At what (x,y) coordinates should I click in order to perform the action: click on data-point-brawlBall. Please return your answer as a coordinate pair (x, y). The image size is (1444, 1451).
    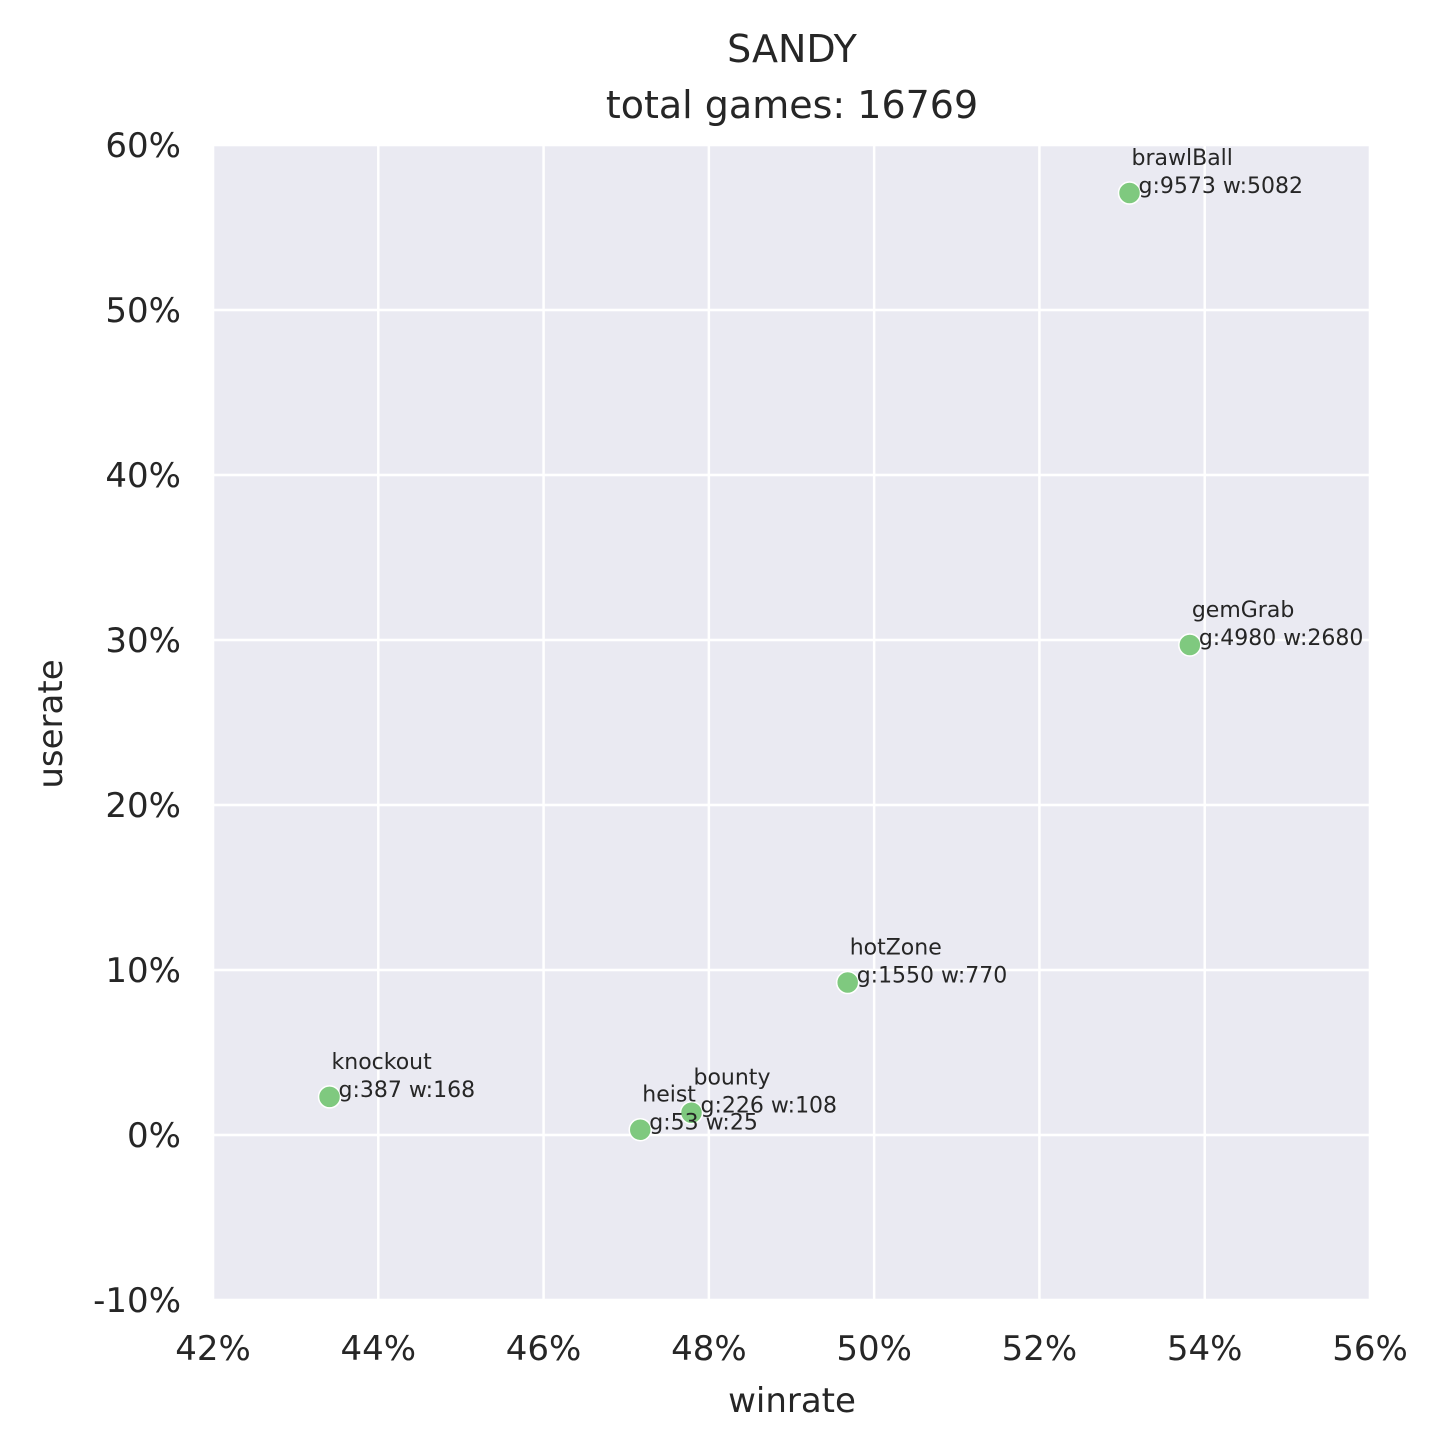
    Looking at the image, I should click on (1129, 193).